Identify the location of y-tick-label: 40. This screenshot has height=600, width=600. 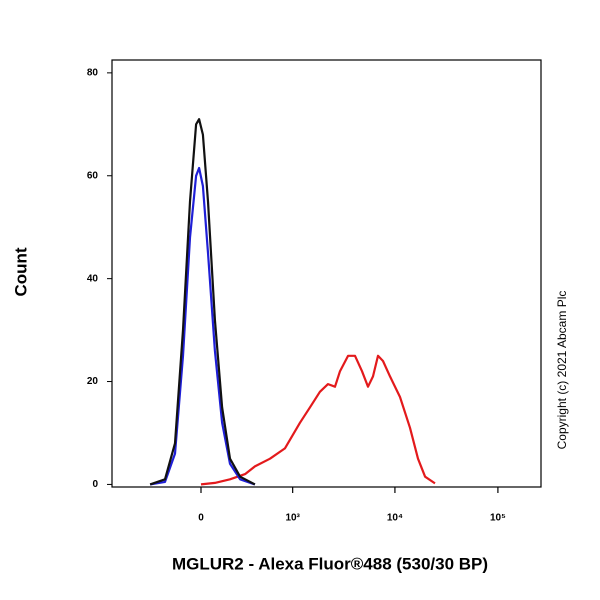
(93, 278).